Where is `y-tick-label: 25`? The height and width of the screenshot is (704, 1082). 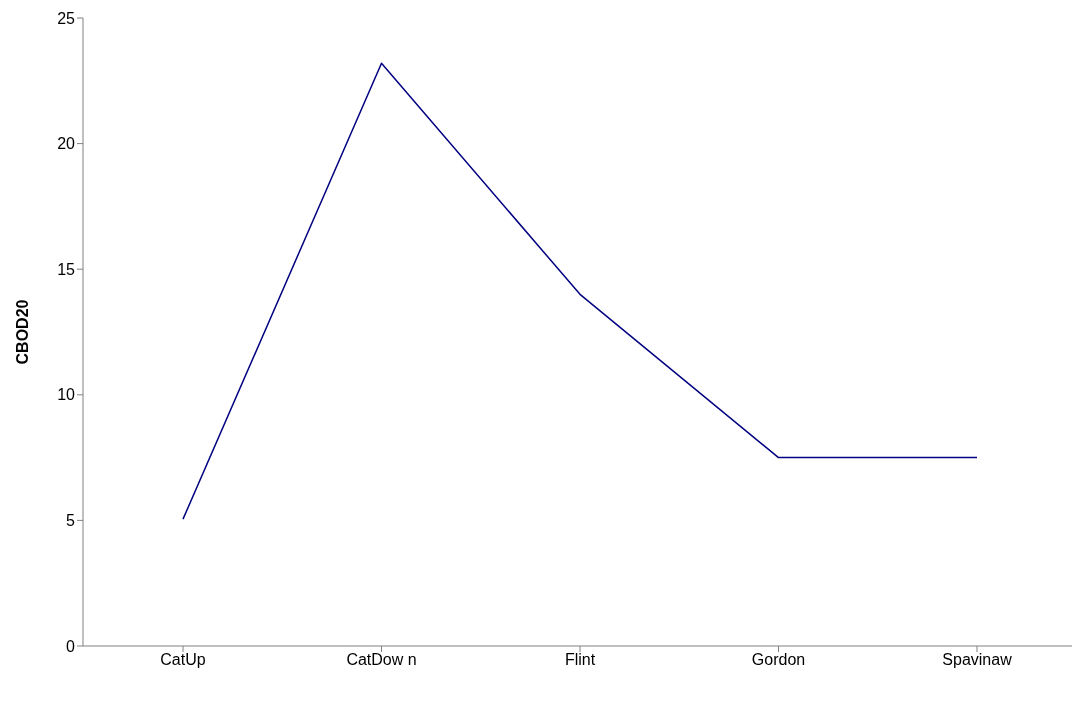
y-tick-label: 25 is located at coordinates (66, 18).